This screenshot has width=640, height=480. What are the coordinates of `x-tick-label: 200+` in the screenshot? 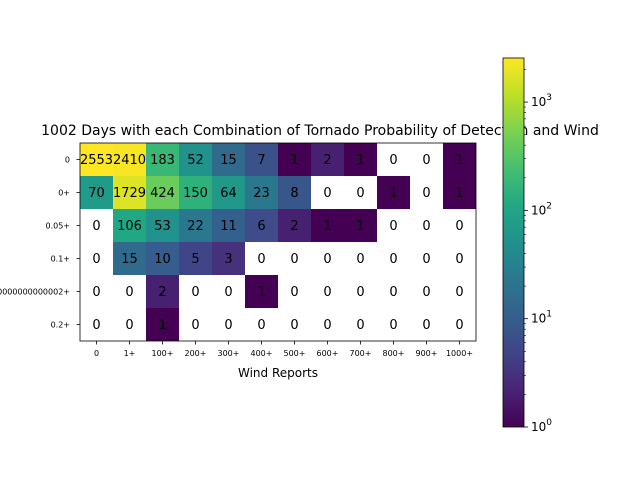 It's located at (196, 353).